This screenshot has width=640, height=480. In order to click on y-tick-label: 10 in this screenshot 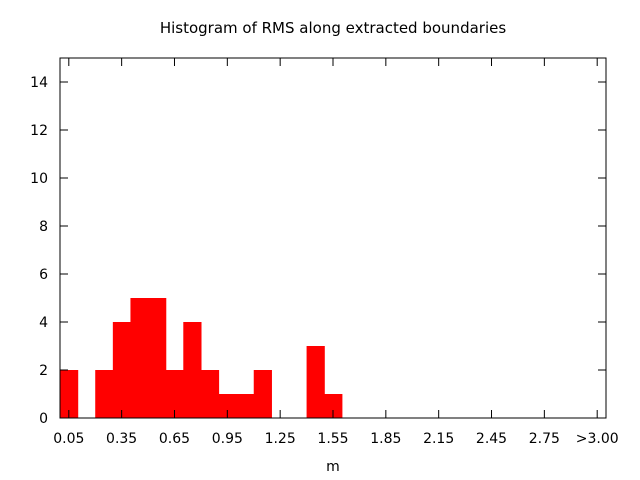, I will do `click(39, 179)`.